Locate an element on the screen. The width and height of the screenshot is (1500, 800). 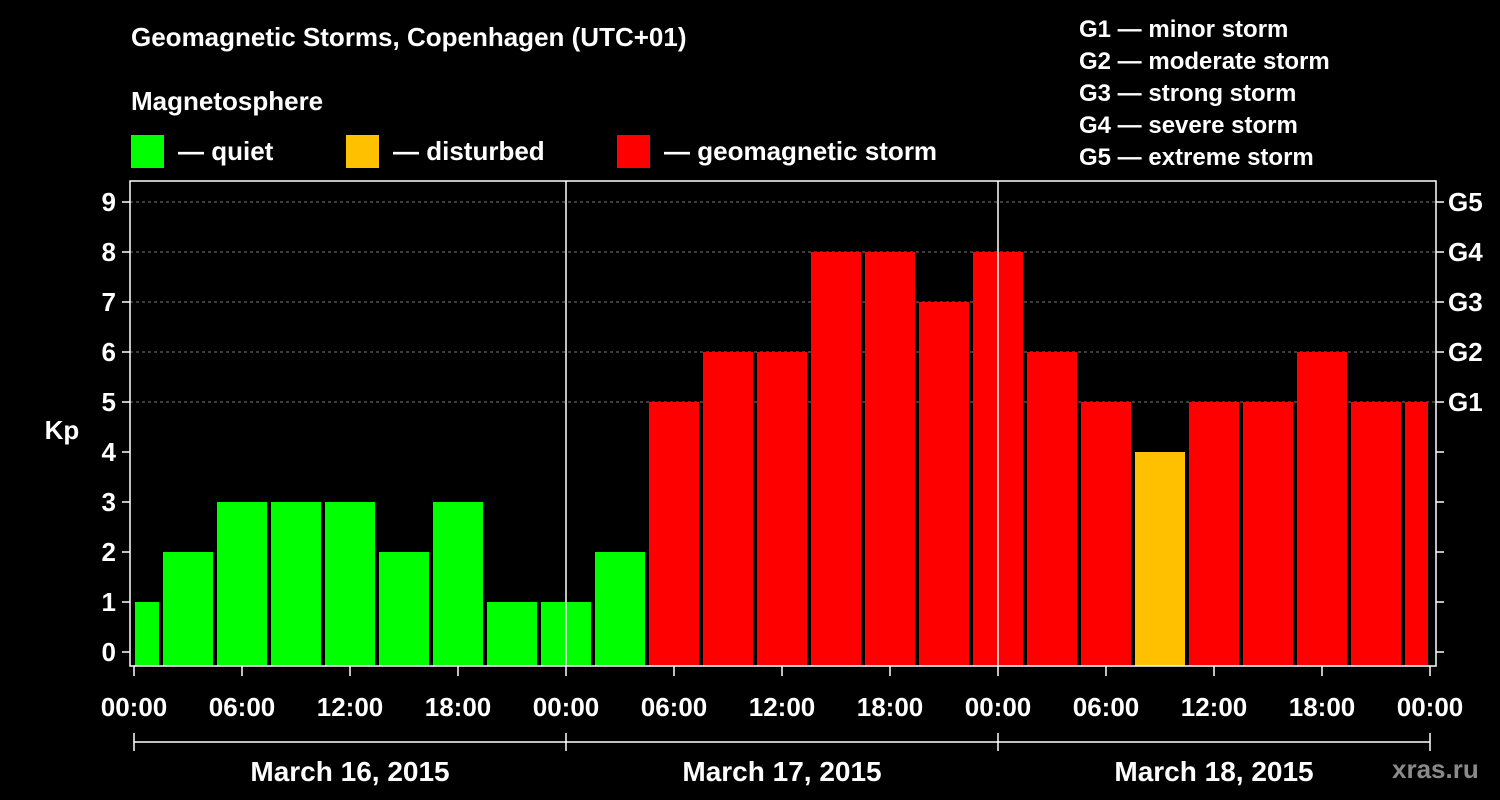
date-label: March 16, 2015 is located at coordinates (349, 771).